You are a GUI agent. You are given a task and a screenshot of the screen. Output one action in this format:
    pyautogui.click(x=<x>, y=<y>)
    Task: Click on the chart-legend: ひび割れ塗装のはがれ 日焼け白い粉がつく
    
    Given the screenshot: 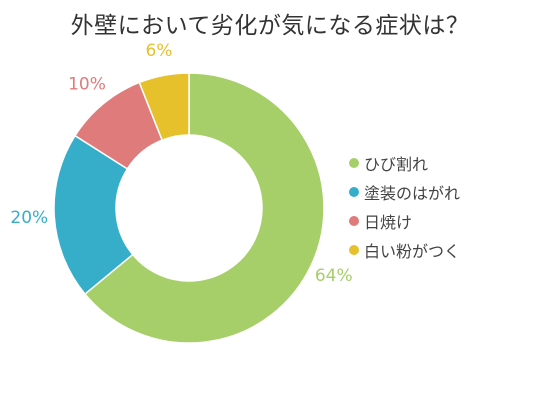 What is the action you would take?
    pyautogui.click(x=404, y=206)
    